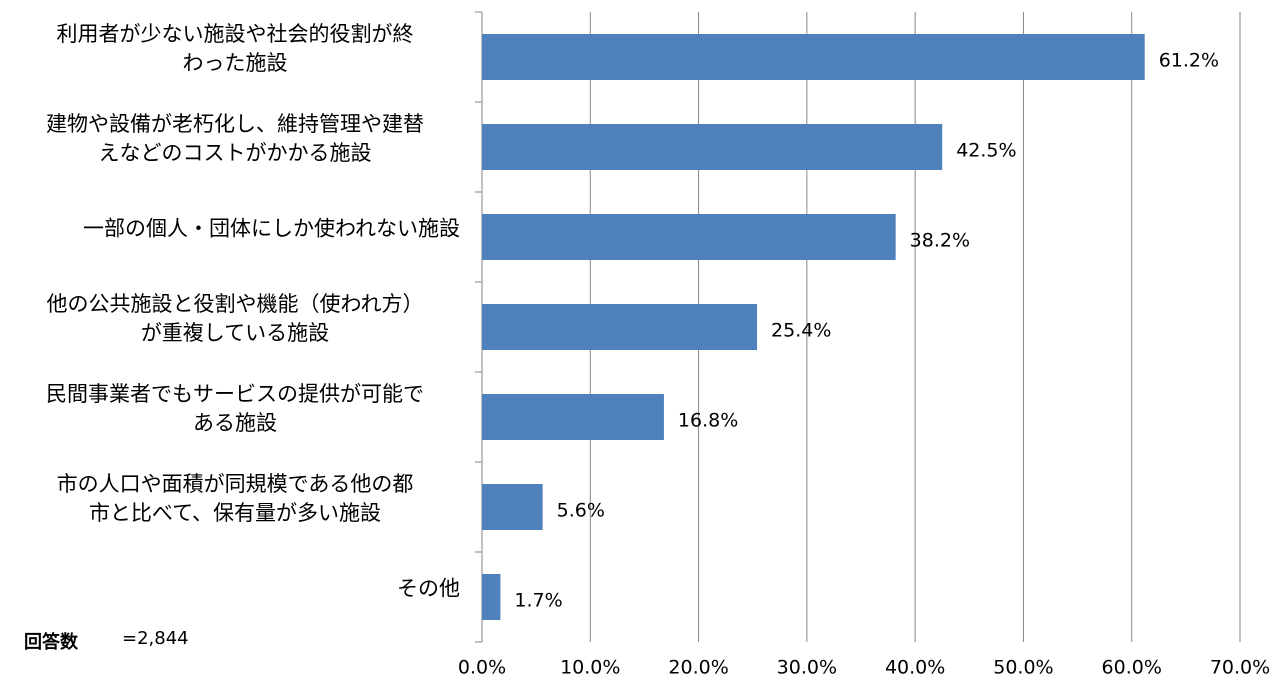 This screenshot has height=691, width=1278. I want to click on note-value: =2,844, so click(155, 638).